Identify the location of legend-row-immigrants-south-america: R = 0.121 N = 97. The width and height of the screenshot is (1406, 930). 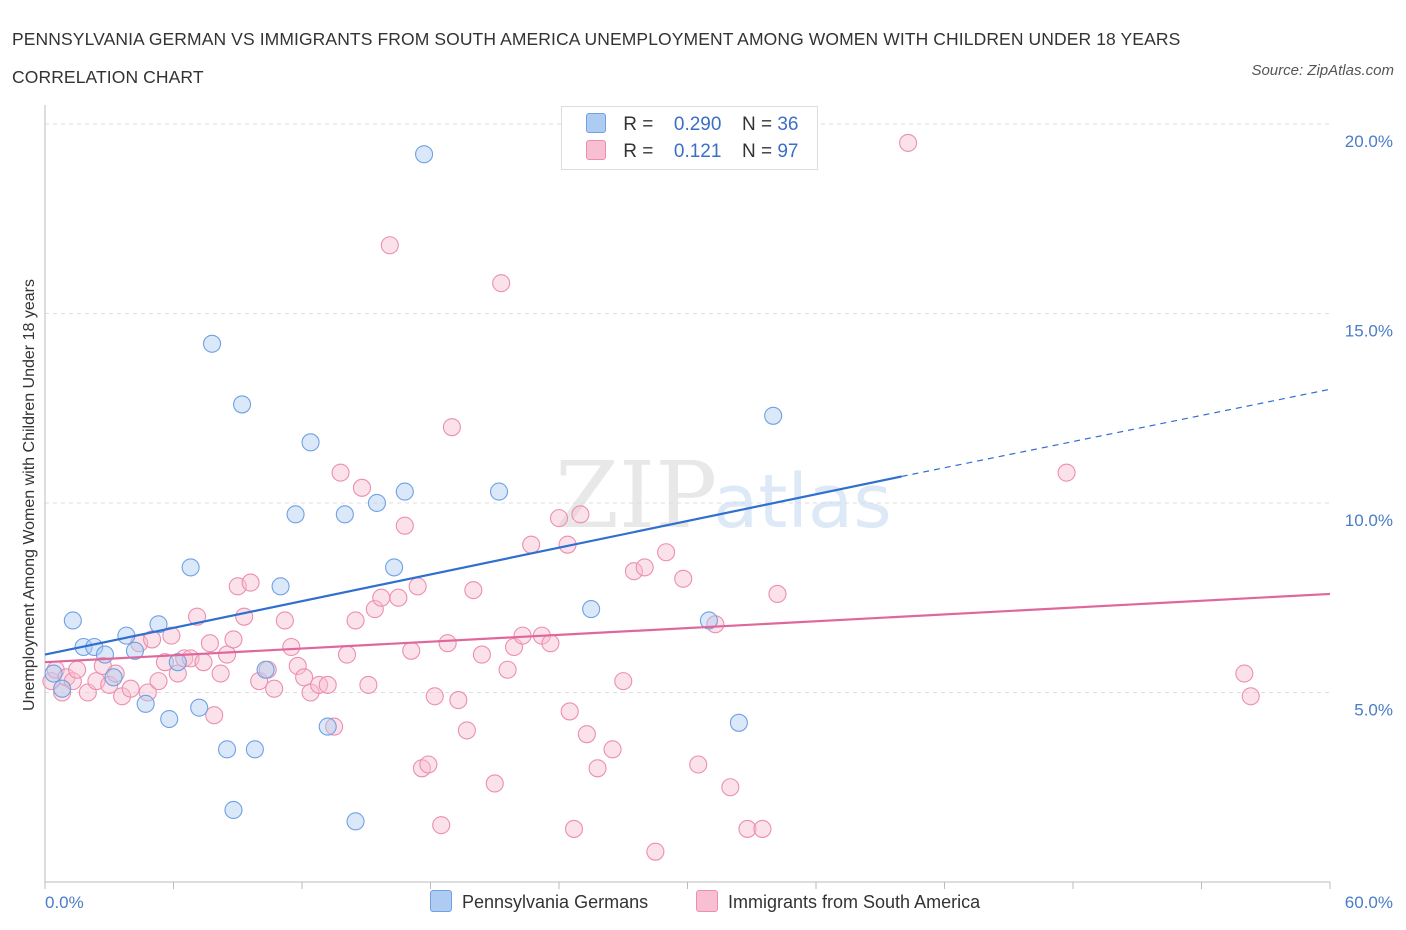
(692, 151).